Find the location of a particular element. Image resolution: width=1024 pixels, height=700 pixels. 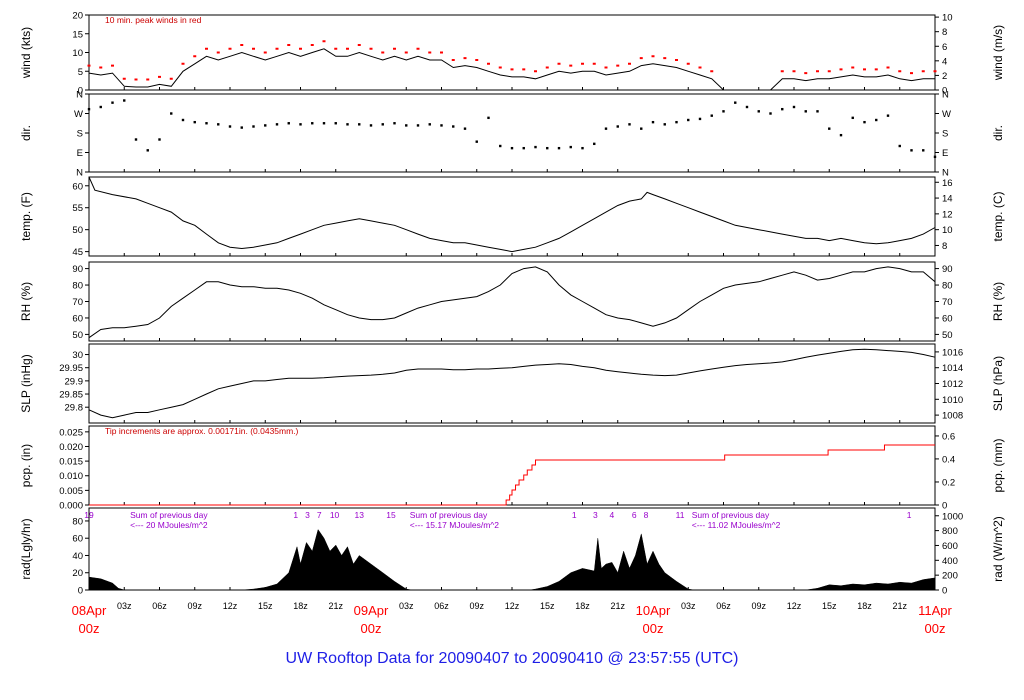

day-label-top: 09Apr is located at coordinates (371, 610).